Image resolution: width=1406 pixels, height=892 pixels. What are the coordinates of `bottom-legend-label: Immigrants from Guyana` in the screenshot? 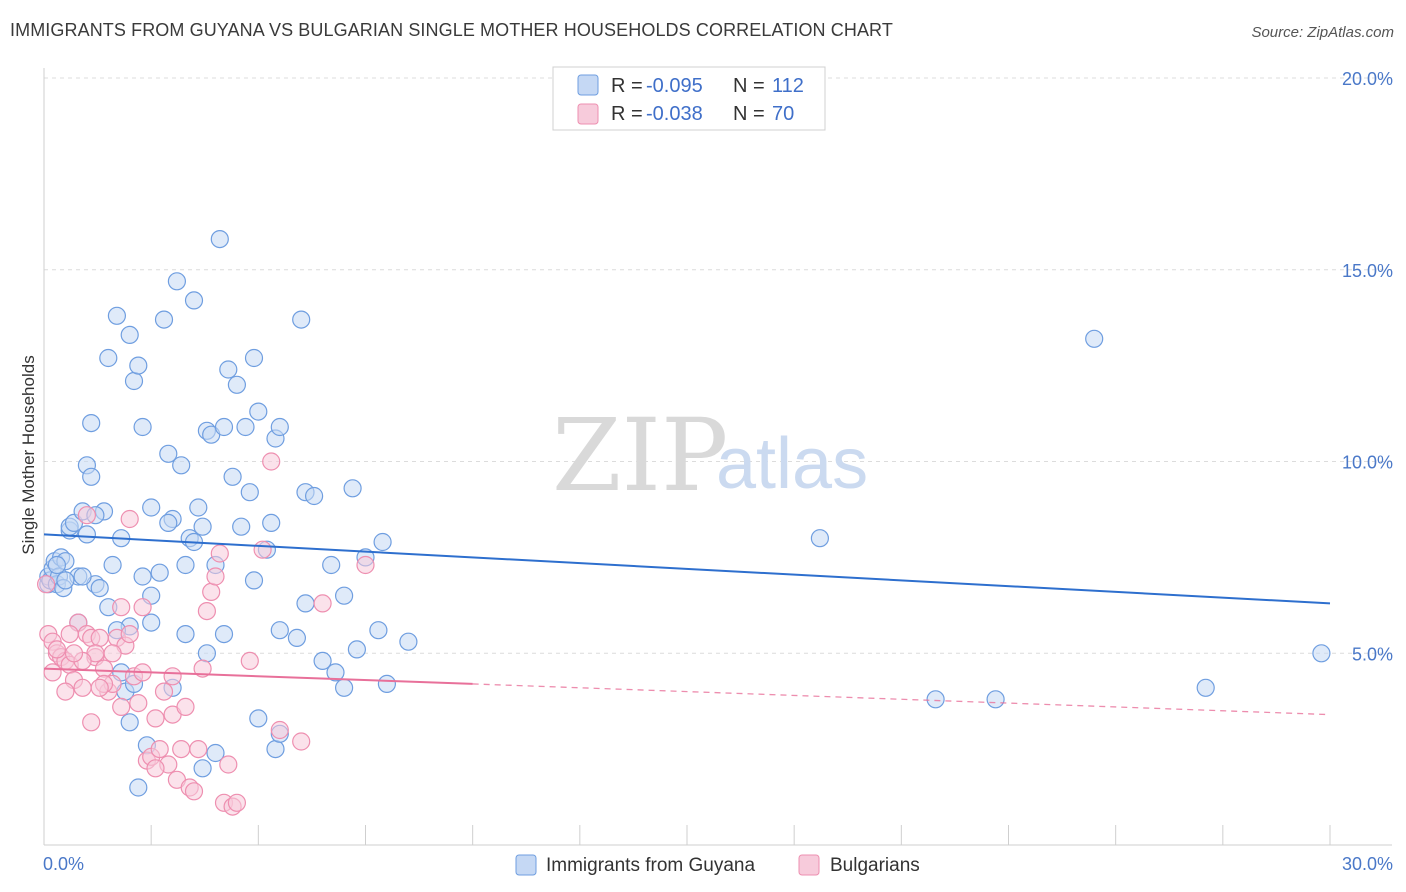 It's located at (650, 865).